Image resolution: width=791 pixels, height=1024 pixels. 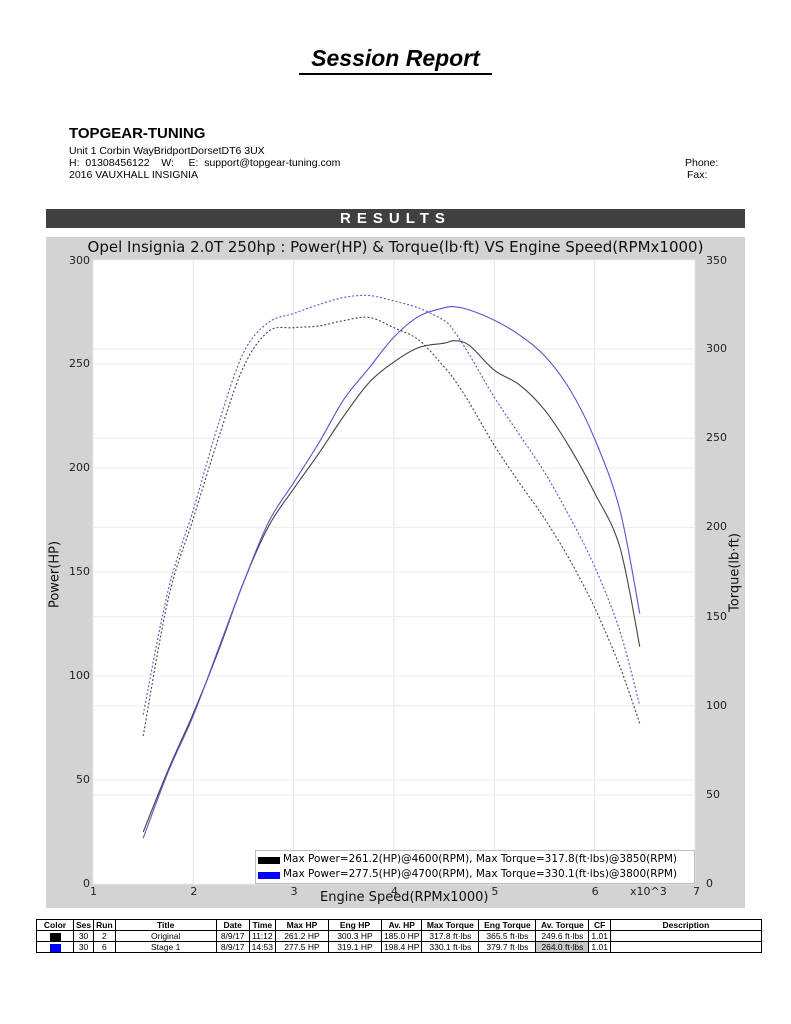 I want to click on y-tick-label: 50, so click(x=83, y=779).